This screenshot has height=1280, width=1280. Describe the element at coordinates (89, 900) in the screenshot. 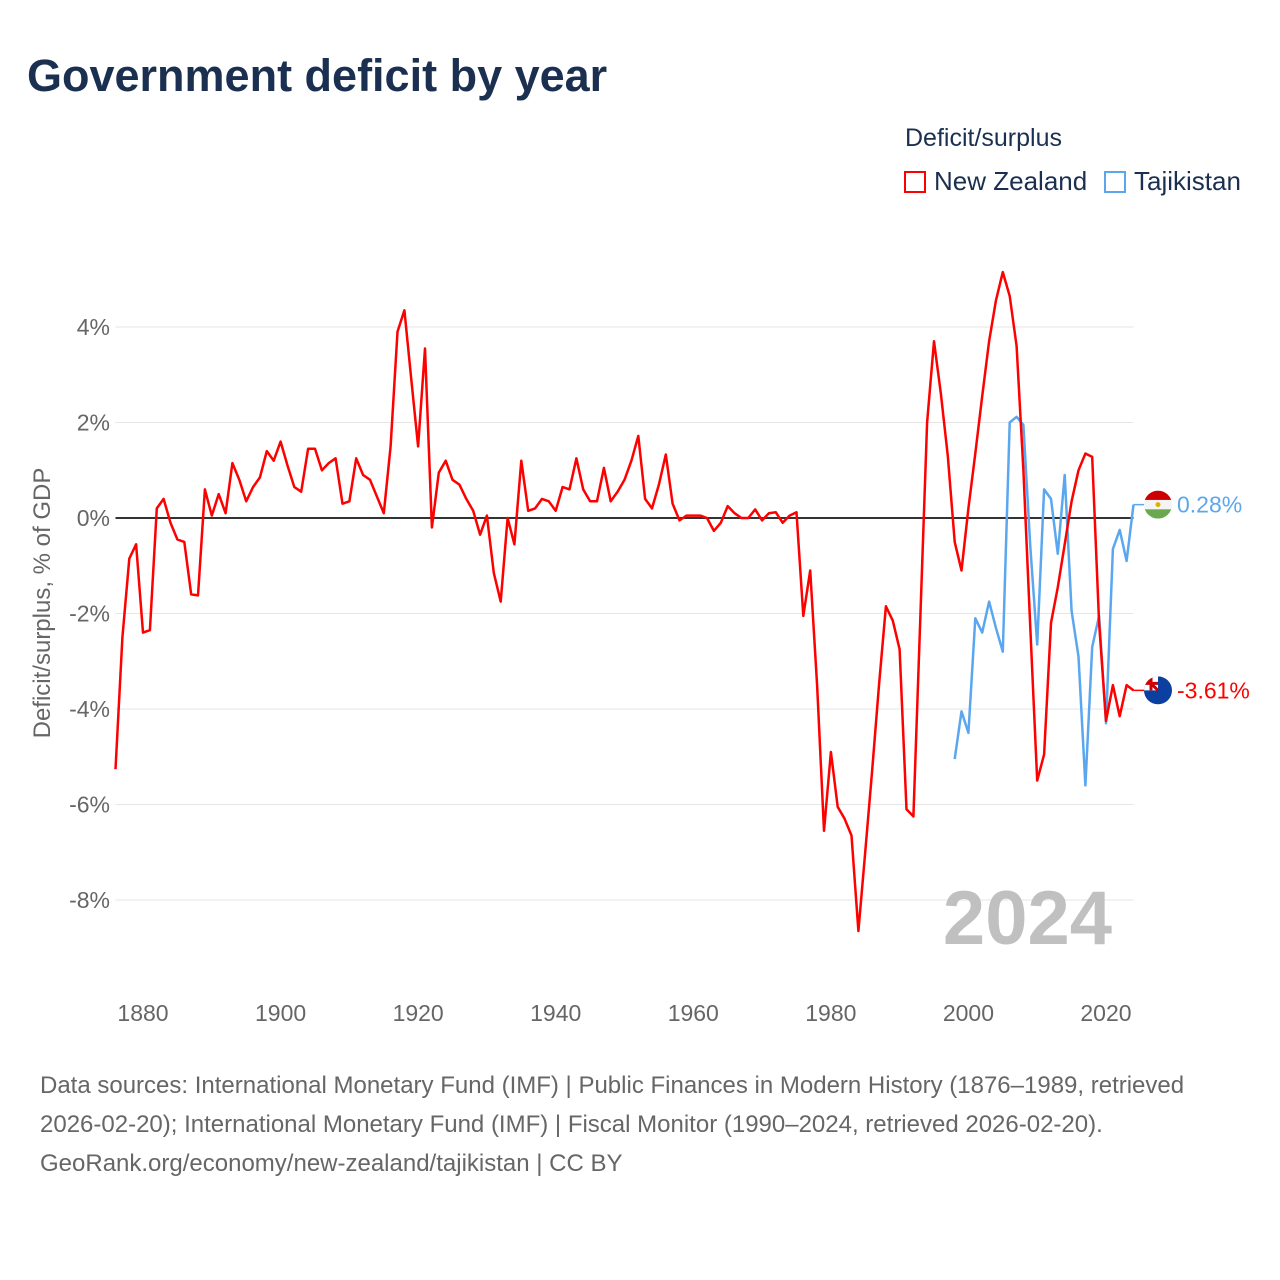

I see `y-tick-label: -8%` at that location.